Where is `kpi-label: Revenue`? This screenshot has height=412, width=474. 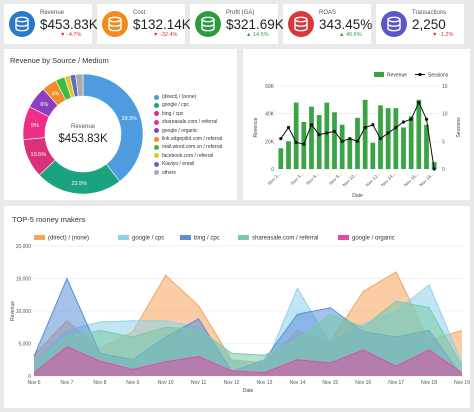
kpi-label: Revenue is located at coordinates (52, 12).